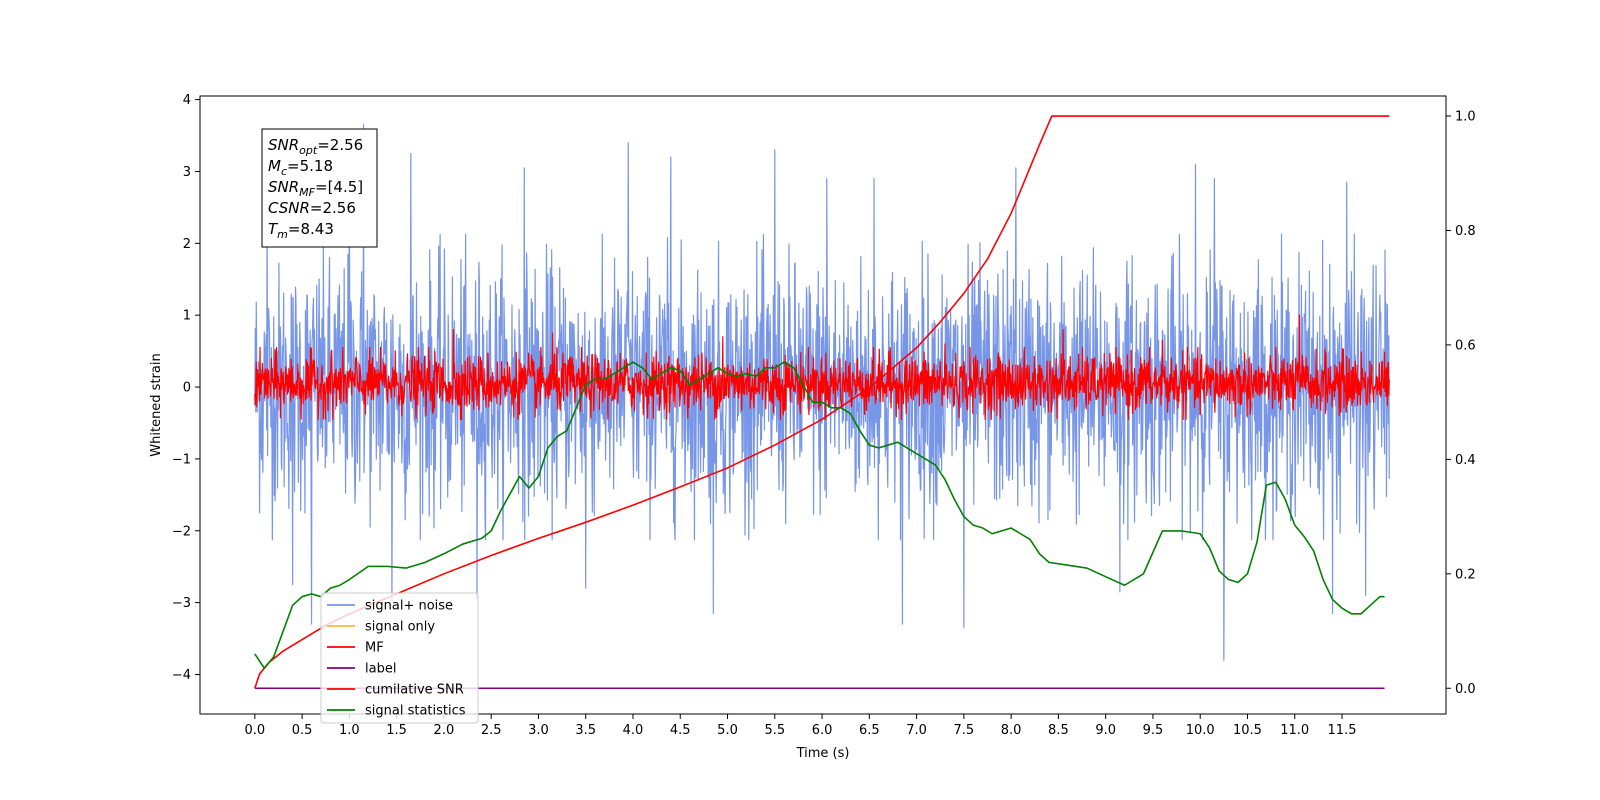 The width and height of the screenshot is (1600, 800). I want to click on annotation-line: CSNR=2.56, so click(312, 208).